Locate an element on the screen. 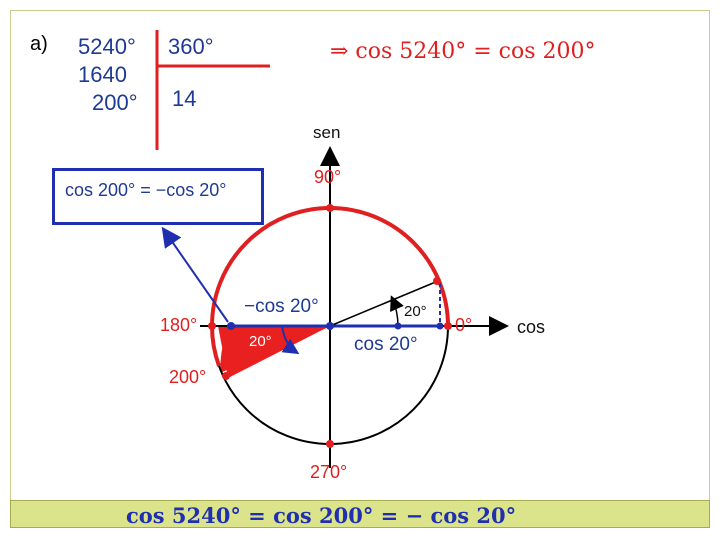 This screenshot has height=540, width=720. part-label: a) is located at coordinates (39, 44).